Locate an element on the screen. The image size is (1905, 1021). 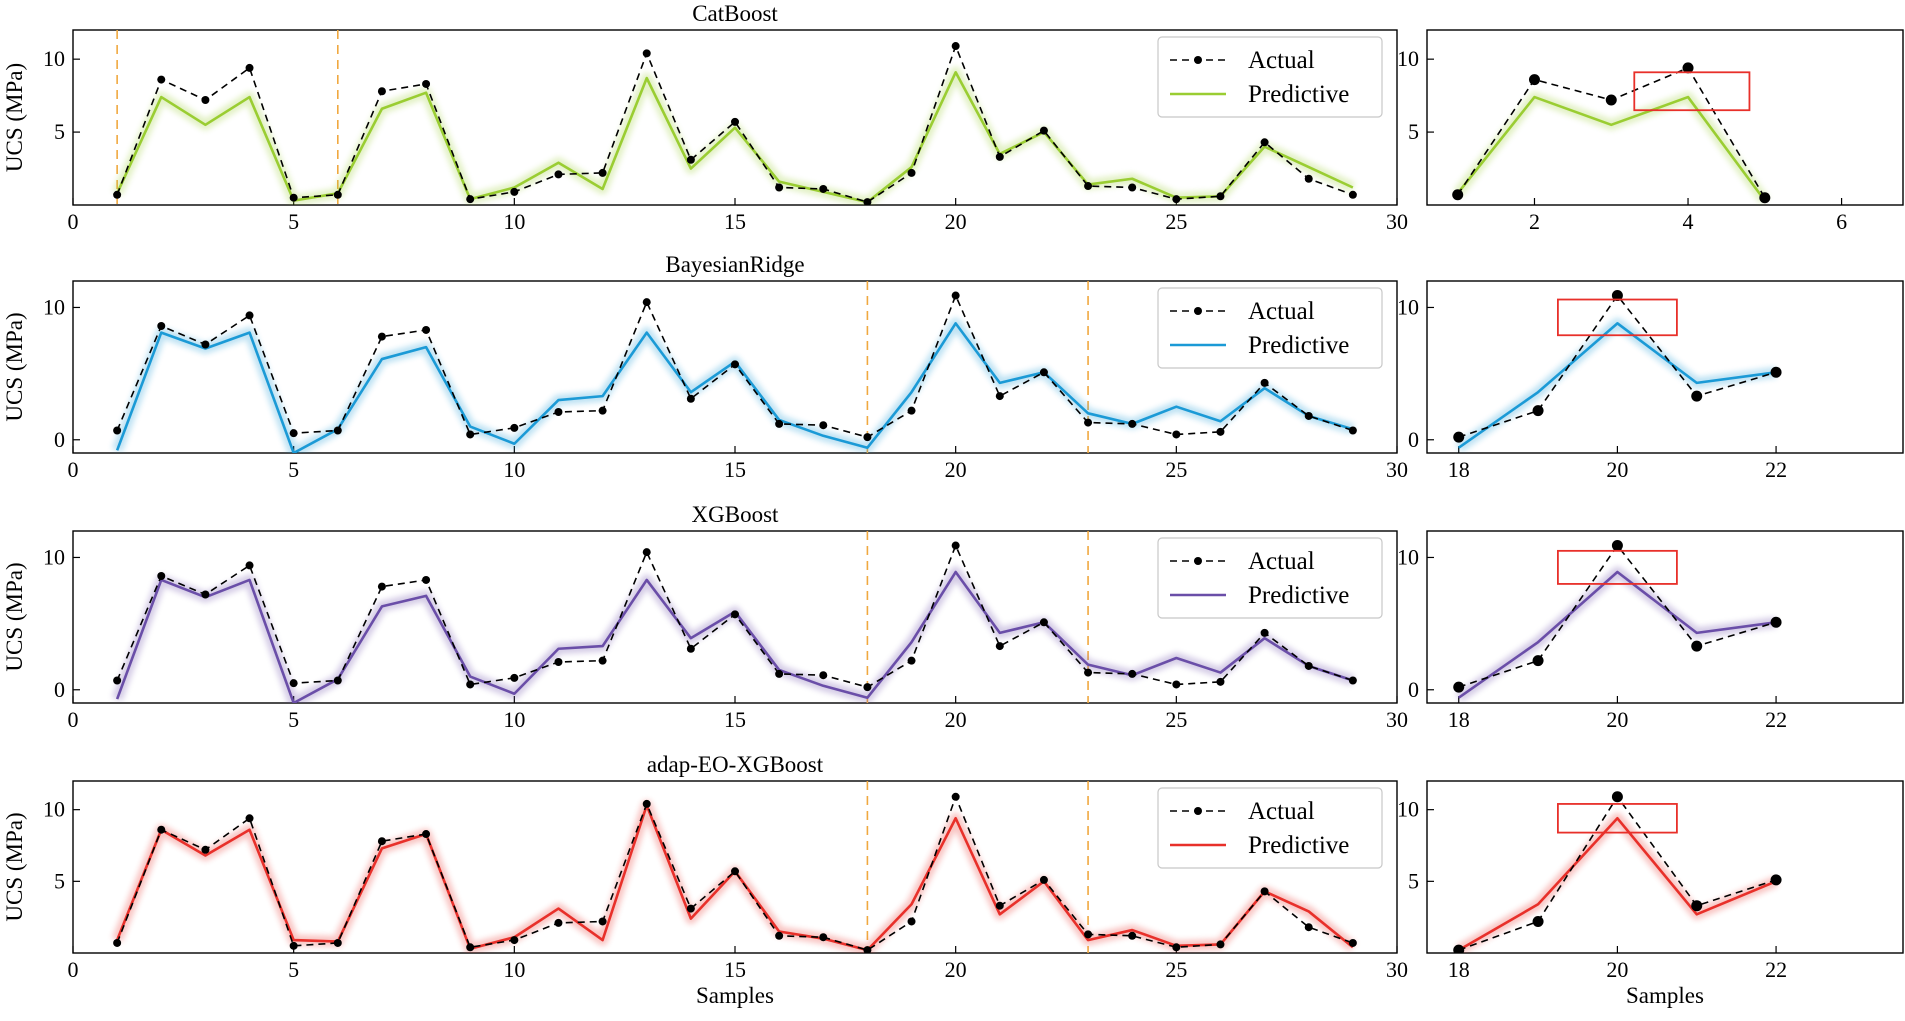
panel-title: CatBoost is located at coordinates (735, 13).